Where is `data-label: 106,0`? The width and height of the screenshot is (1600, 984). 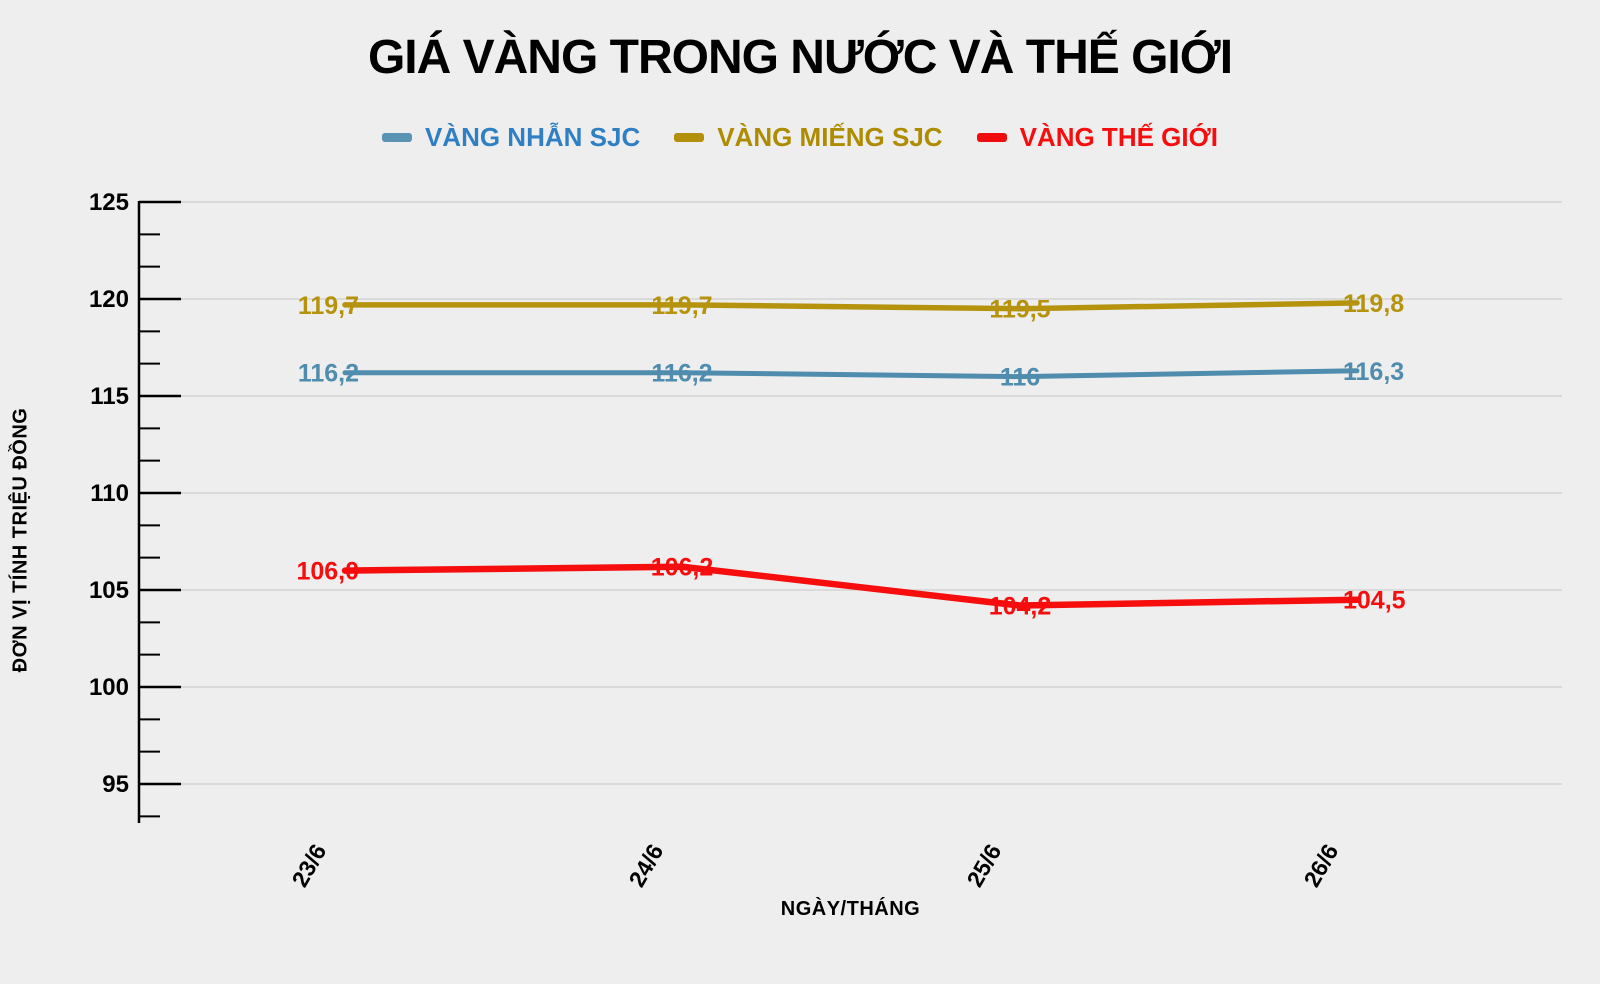 data-label: 106,0 is located at coordinates (327, 572).